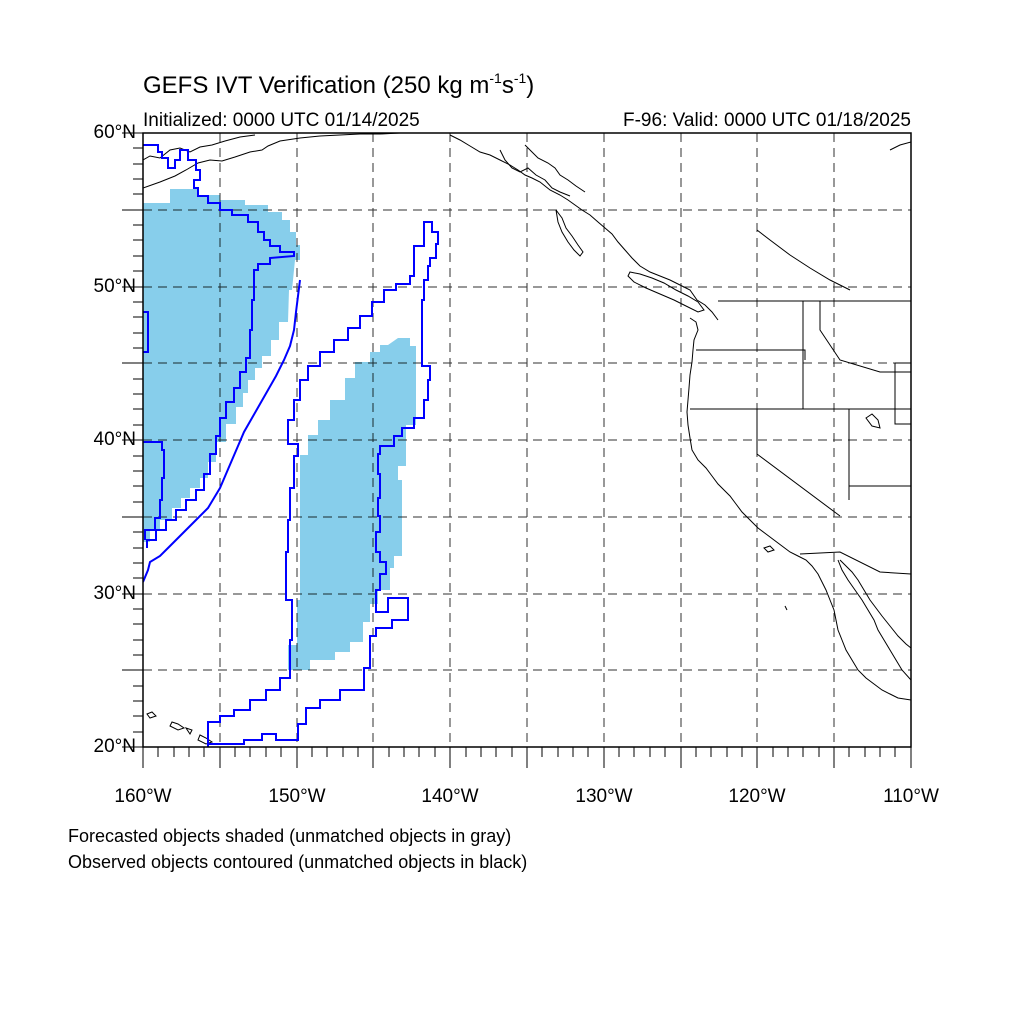 The height and width of the screenshot is (1024, 1024). I want to click on observed-object-west-tail, so click(222, 431).